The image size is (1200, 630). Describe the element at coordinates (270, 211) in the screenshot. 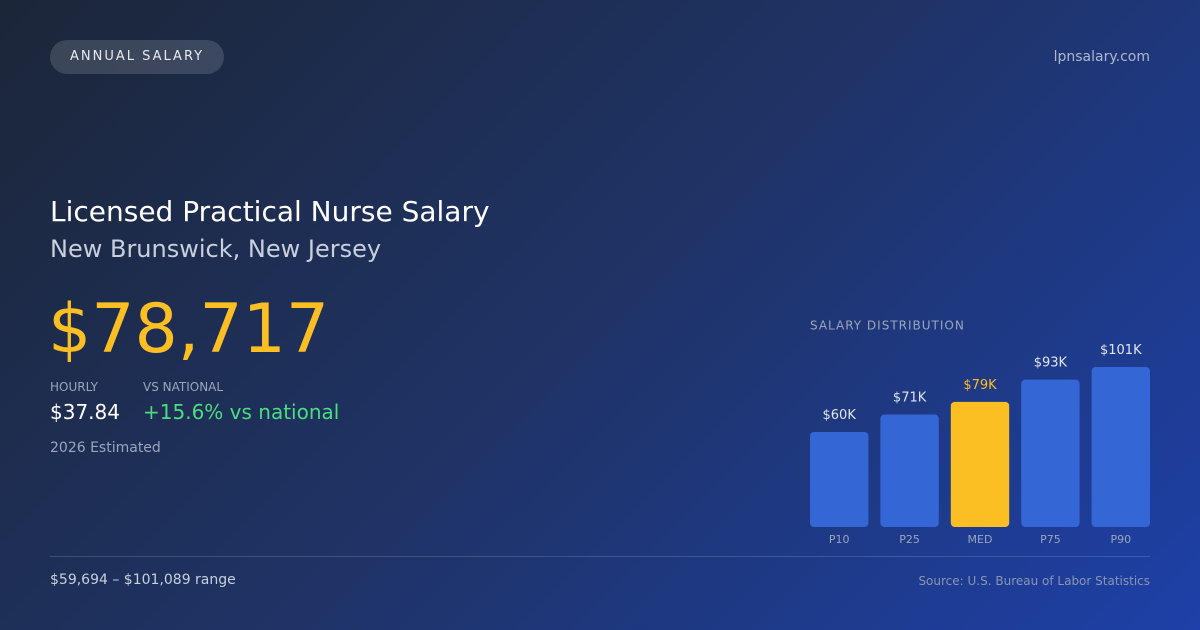

I see `title: Licensed Practical Nurse Salary` at that location.